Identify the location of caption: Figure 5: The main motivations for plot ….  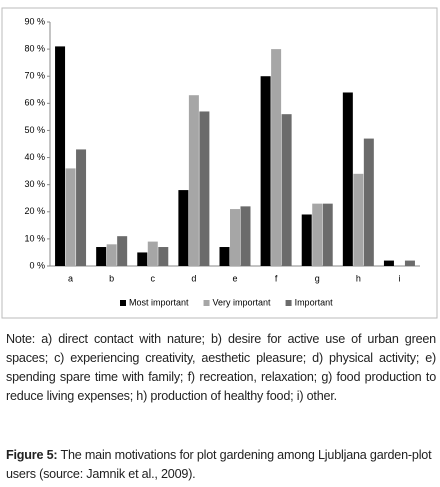
(221, 465).